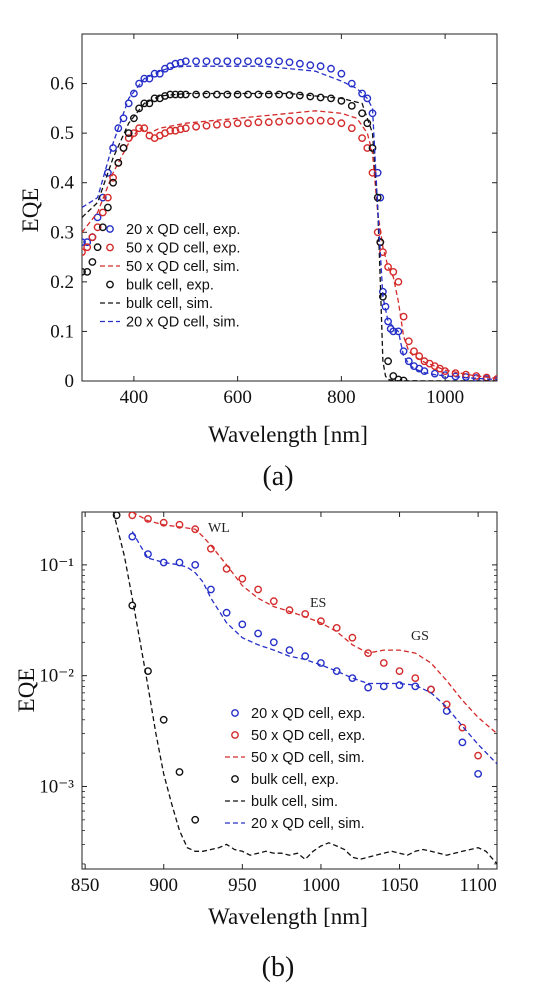  What do you see at coordinates (285, 780) in the screenshot?
I see `legend-entry: bulk cell, exp.` at bounding box center [285, 780].